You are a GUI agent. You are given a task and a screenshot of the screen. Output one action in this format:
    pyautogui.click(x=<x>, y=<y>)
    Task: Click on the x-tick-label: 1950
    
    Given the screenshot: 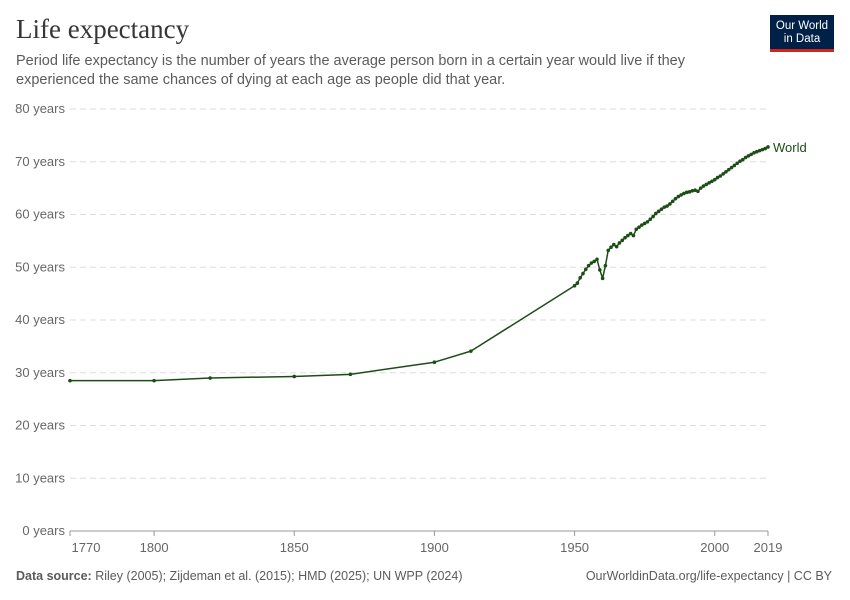 What is the action you would take?
    pyautogui.click(x=574, y=547)
    